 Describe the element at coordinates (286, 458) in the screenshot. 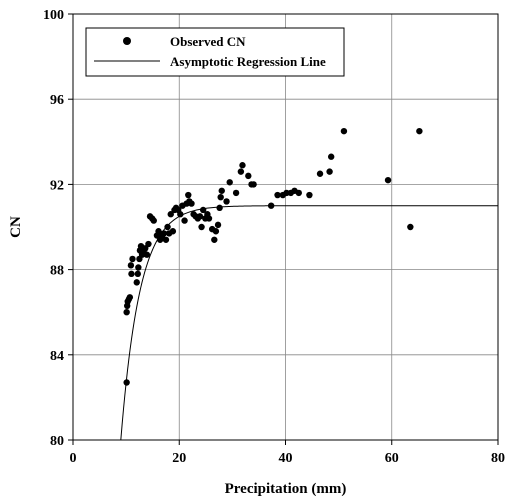

I see `x-tick-label: 40` at that location.